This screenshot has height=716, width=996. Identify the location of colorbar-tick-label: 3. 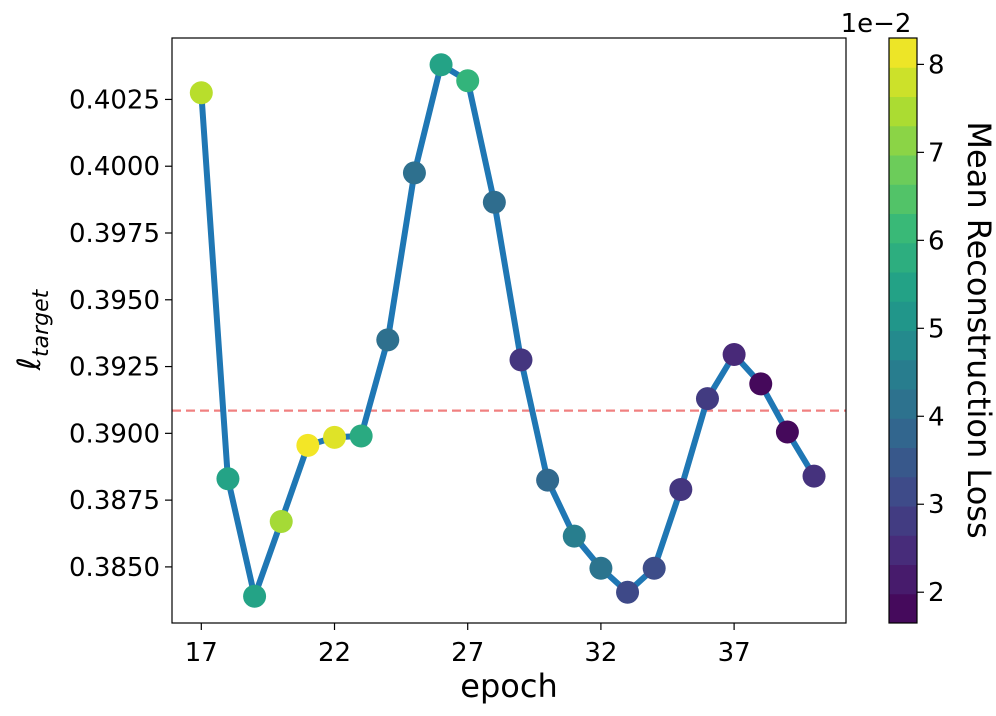
(936, 505).